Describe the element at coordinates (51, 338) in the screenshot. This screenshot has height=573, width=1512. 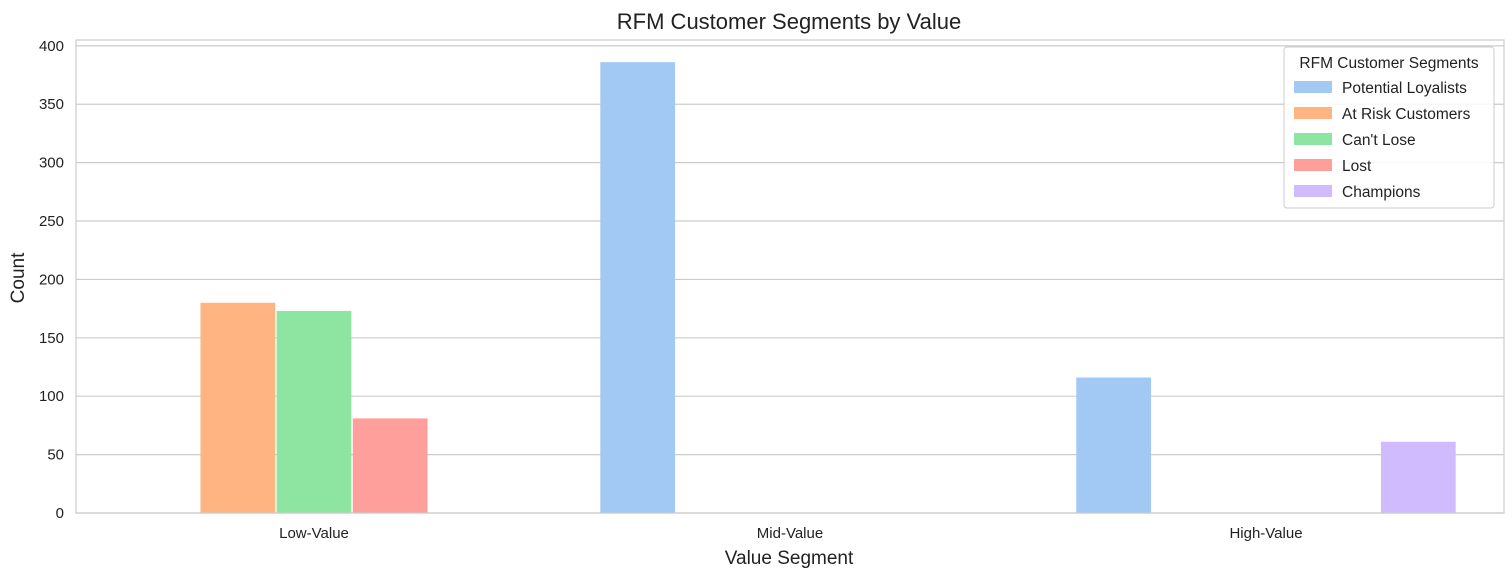
I see `y-tick-label: 150` at that location.